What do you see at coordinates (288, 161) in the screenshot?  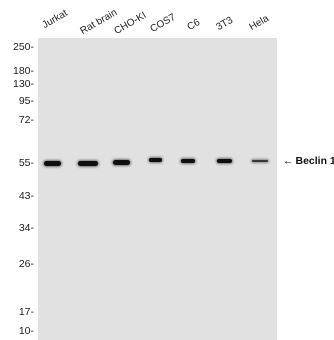 I see `left-arrow-icon: ←` at bounding box center [288, 161].